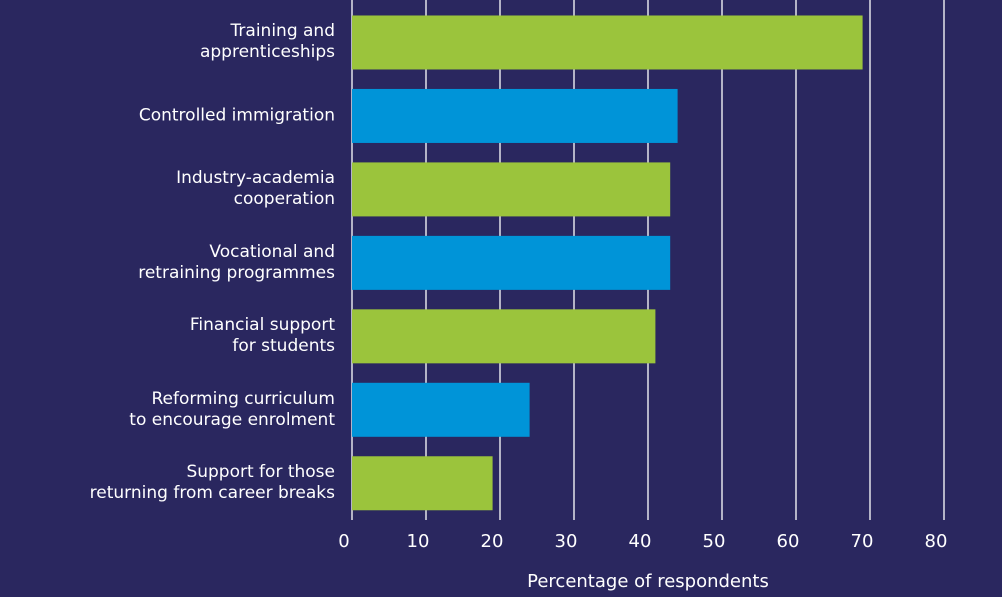 Image resolution: width=1002 pixels, height=597 pixels. I want to click on y-tick-label: Controlled immigration, so click(236, 115).